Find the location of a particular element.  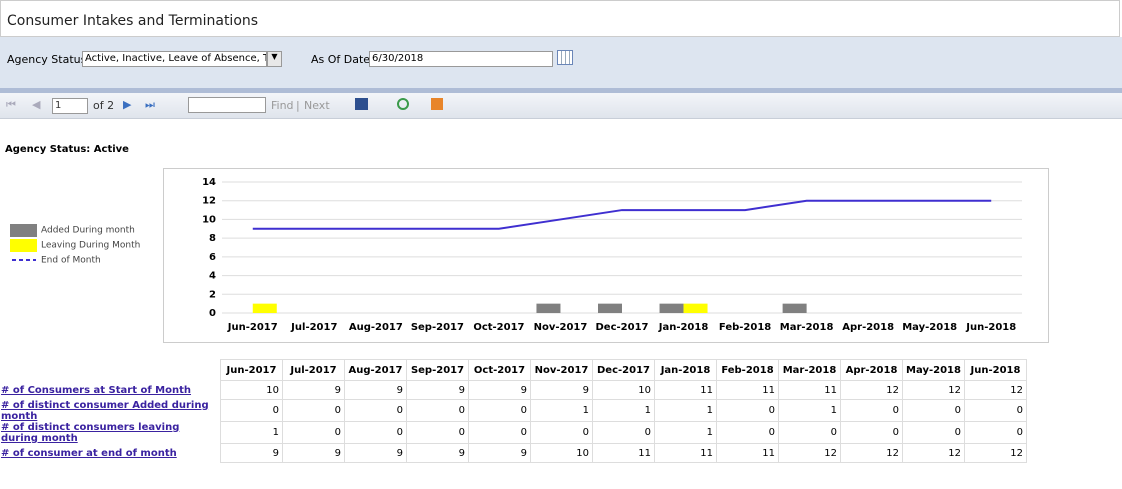

x-tick-label: Apr-2018 is located at coordinates (868, 327).